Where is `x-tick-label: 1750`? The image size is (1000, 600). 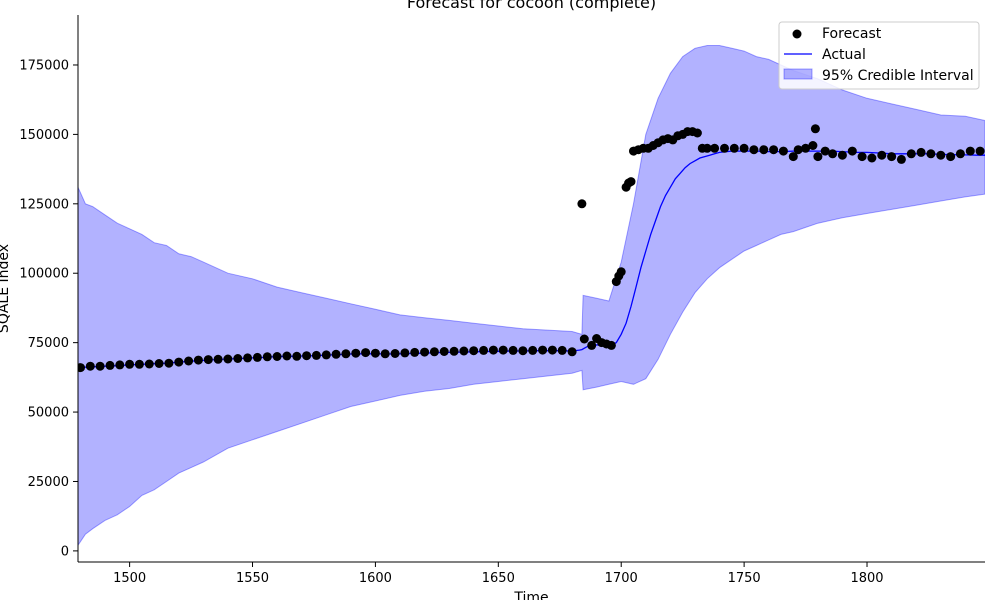
x-tick-label: 1750 is located at coordinates (744, 578).